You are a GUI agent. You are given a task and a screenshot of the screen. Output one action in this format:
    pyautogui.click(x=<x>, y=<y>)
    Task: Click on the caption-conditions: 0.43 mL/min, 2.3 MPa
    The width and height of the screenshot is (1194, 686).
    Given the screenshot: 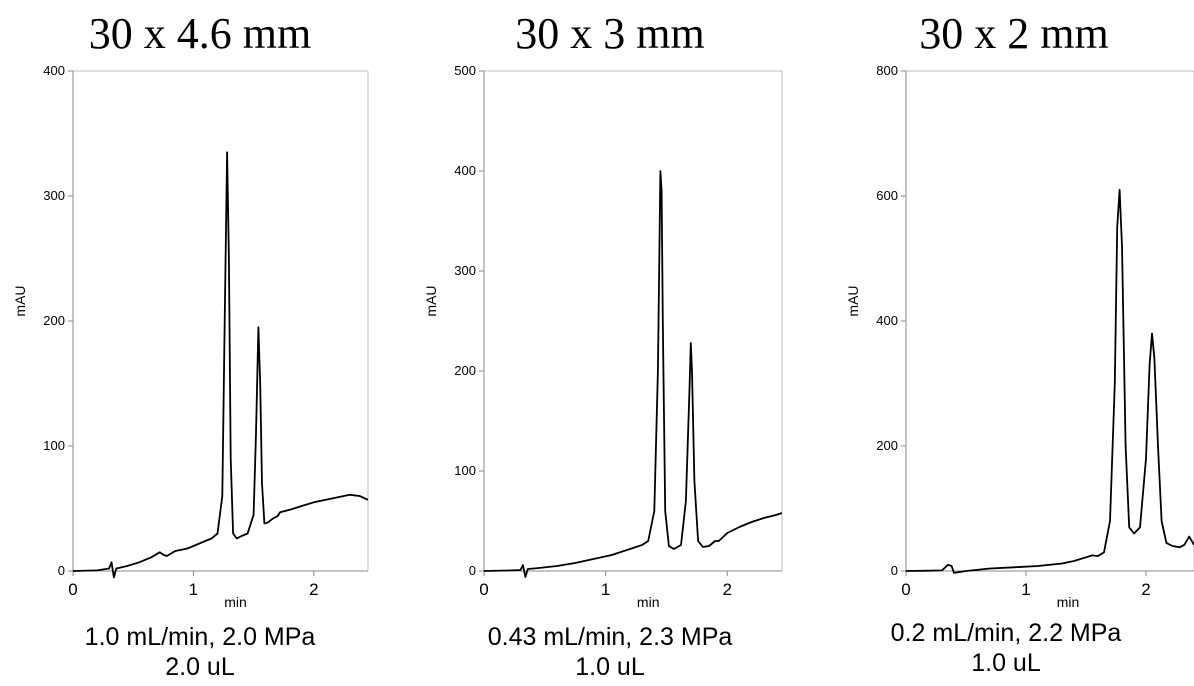 What is the action you would take?
    pyautogui.click(x=610, y=637)
    